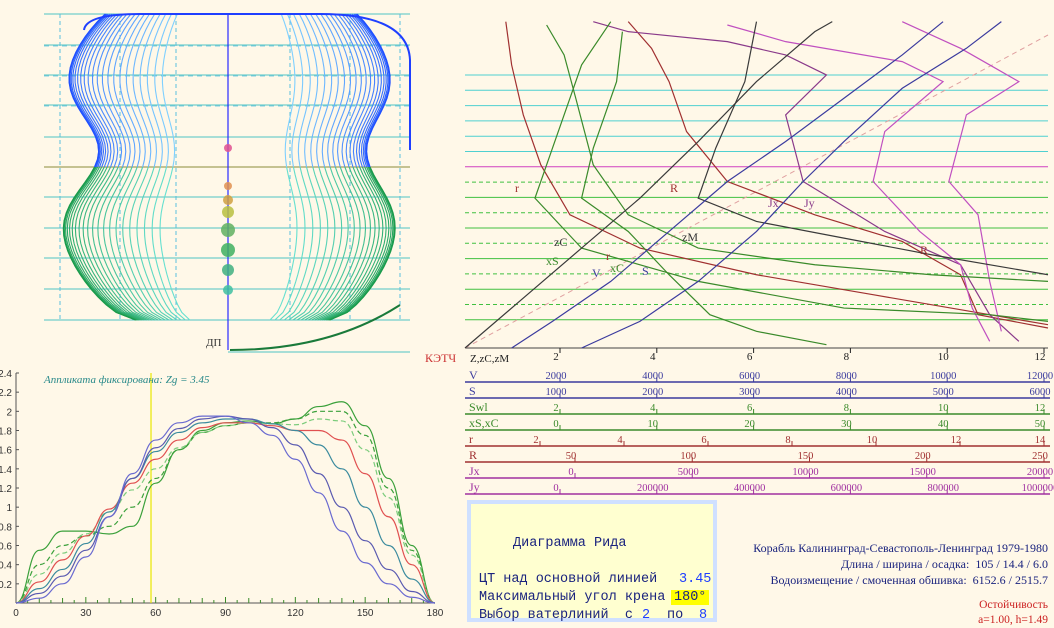 The width and height of the screenshot is (1054, 628). What do you see at coordinates (6, 470) in the screenshot?
I see `y-tick-label: 1.4` at bounding box center [6, 470].